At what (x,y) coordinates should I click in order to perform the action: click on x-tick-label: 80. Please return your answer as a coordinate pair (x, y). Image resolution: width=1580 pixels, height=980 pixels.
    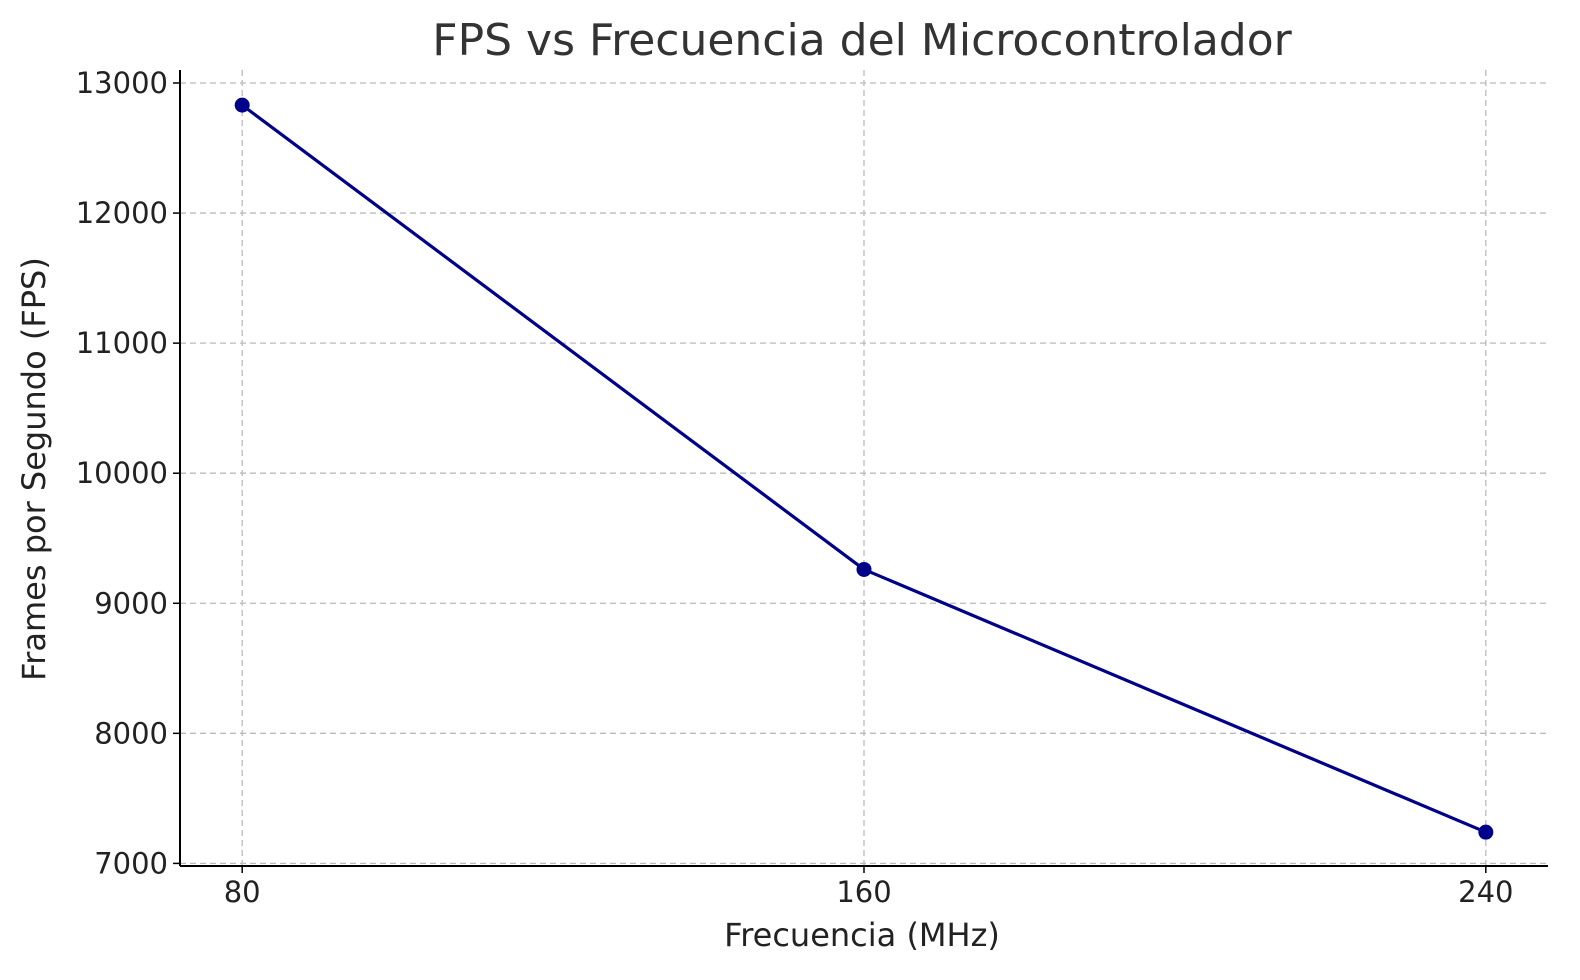
    Looking at the image, I should click on (242, 892).